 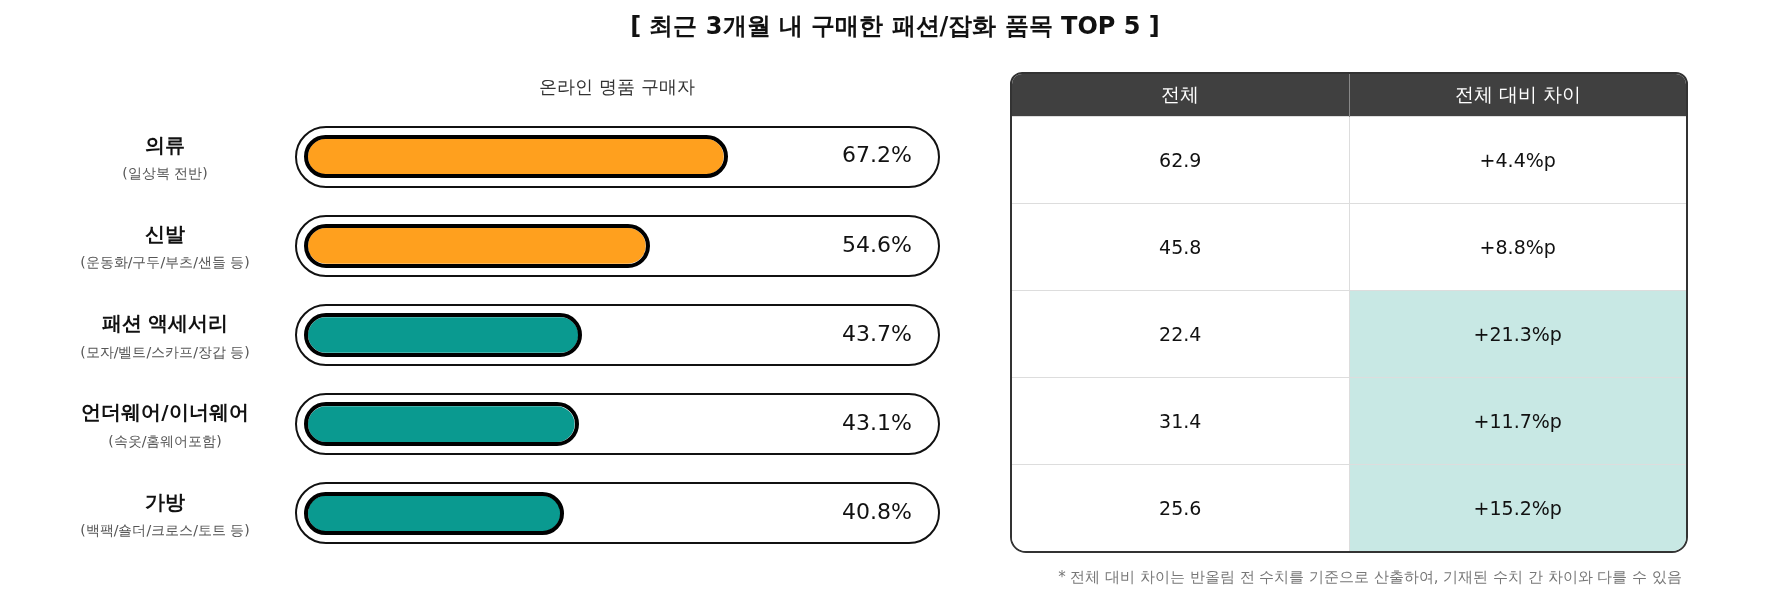 I want to click on text: 45.8, so click(x=1180, y=247).